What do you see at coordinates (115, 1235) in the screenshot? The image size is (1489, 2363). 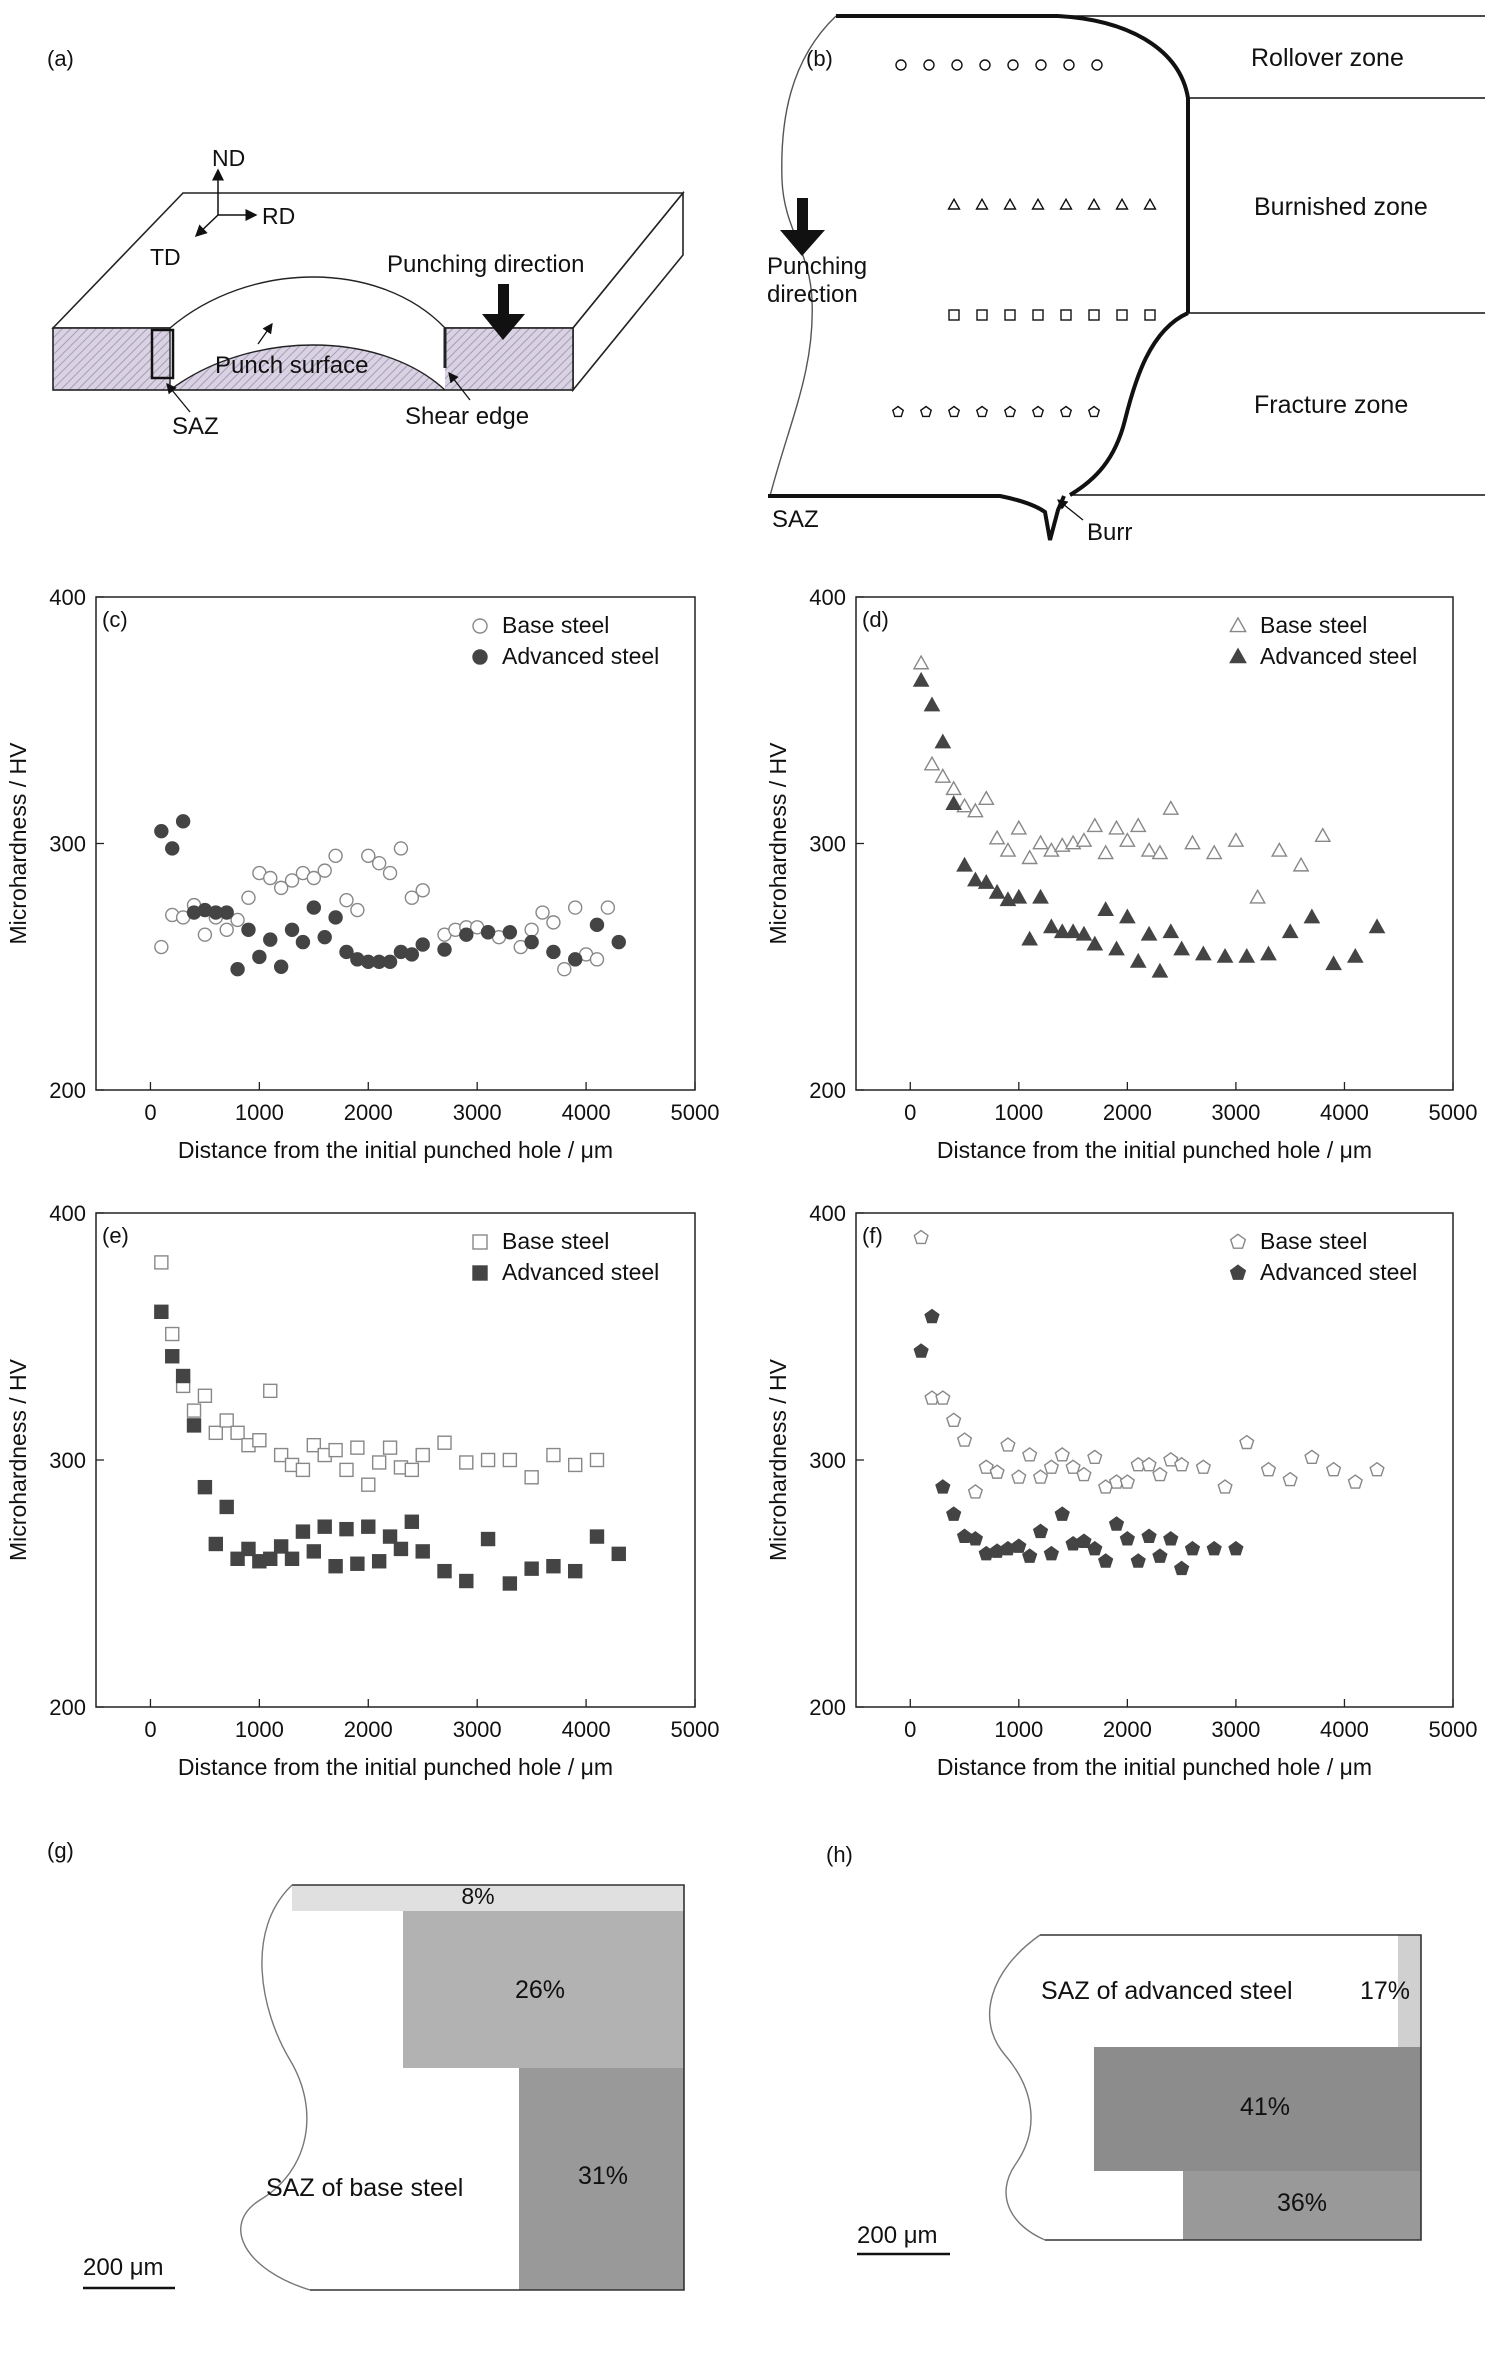 I see `panel-letter: (e)` at bounding box center [115, 1235].